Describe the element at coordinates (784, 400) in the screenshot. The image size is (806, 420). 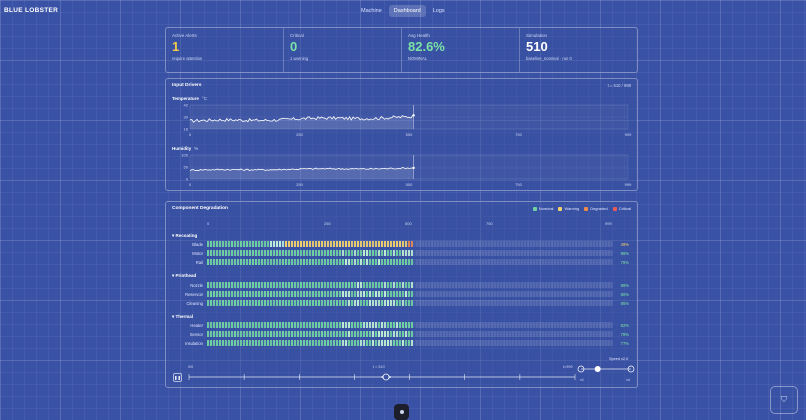
I see `shield-button: ⛉` at that location.